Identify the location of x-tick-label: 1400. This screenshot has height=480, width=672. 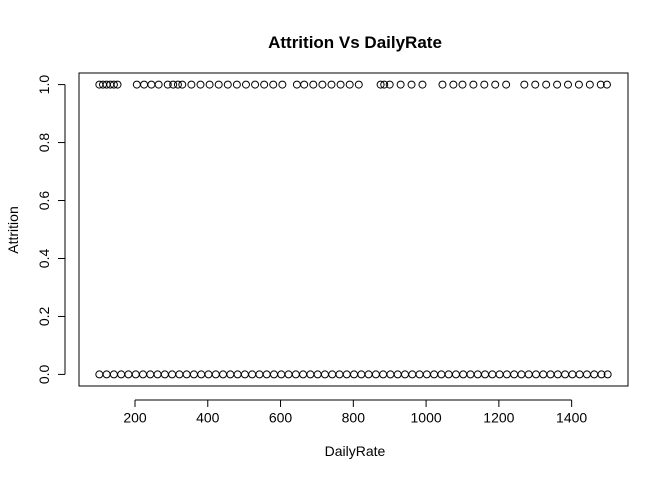
(571, 418).